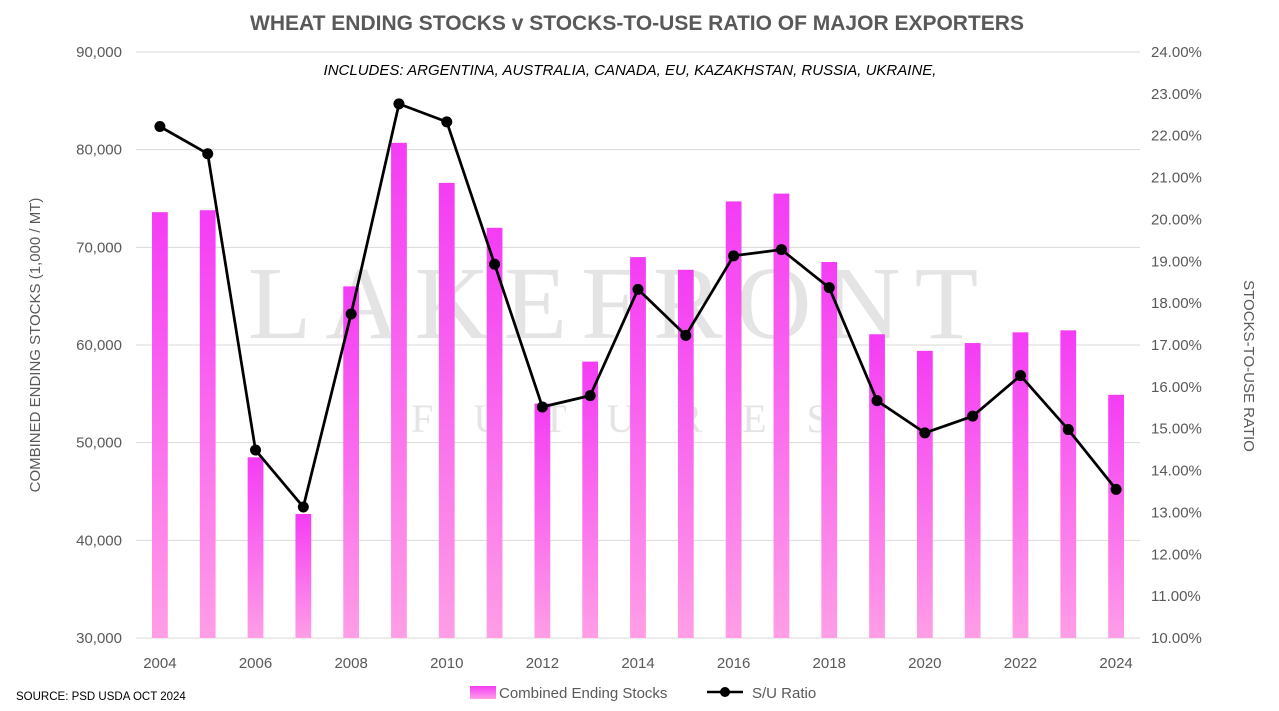  I want to click on right-tick-label: 11.00%, so click(1176, 596).